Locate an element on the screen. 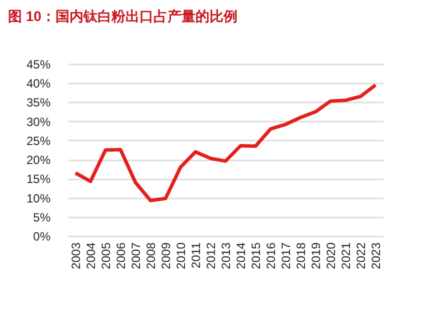 The image size is (432, 323). y-tick-label: 10% is located at coordinates (38, 198).